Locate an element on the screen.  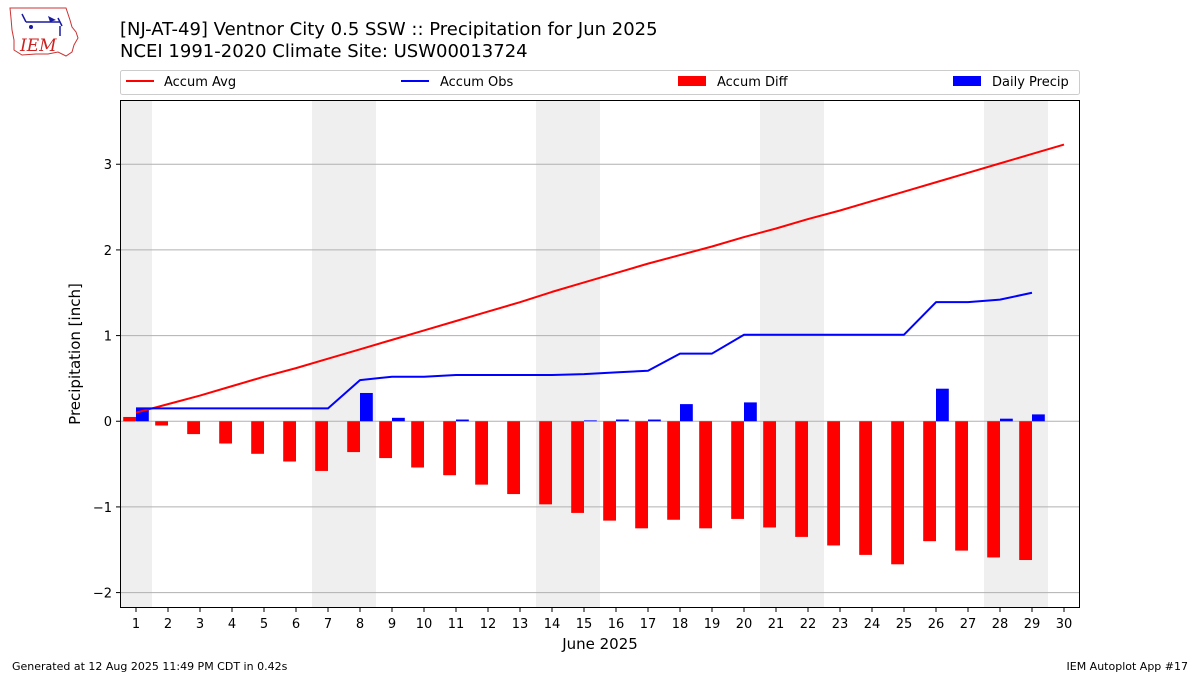
x-tick-label-18: 18 is located at coordinates (680, 624).